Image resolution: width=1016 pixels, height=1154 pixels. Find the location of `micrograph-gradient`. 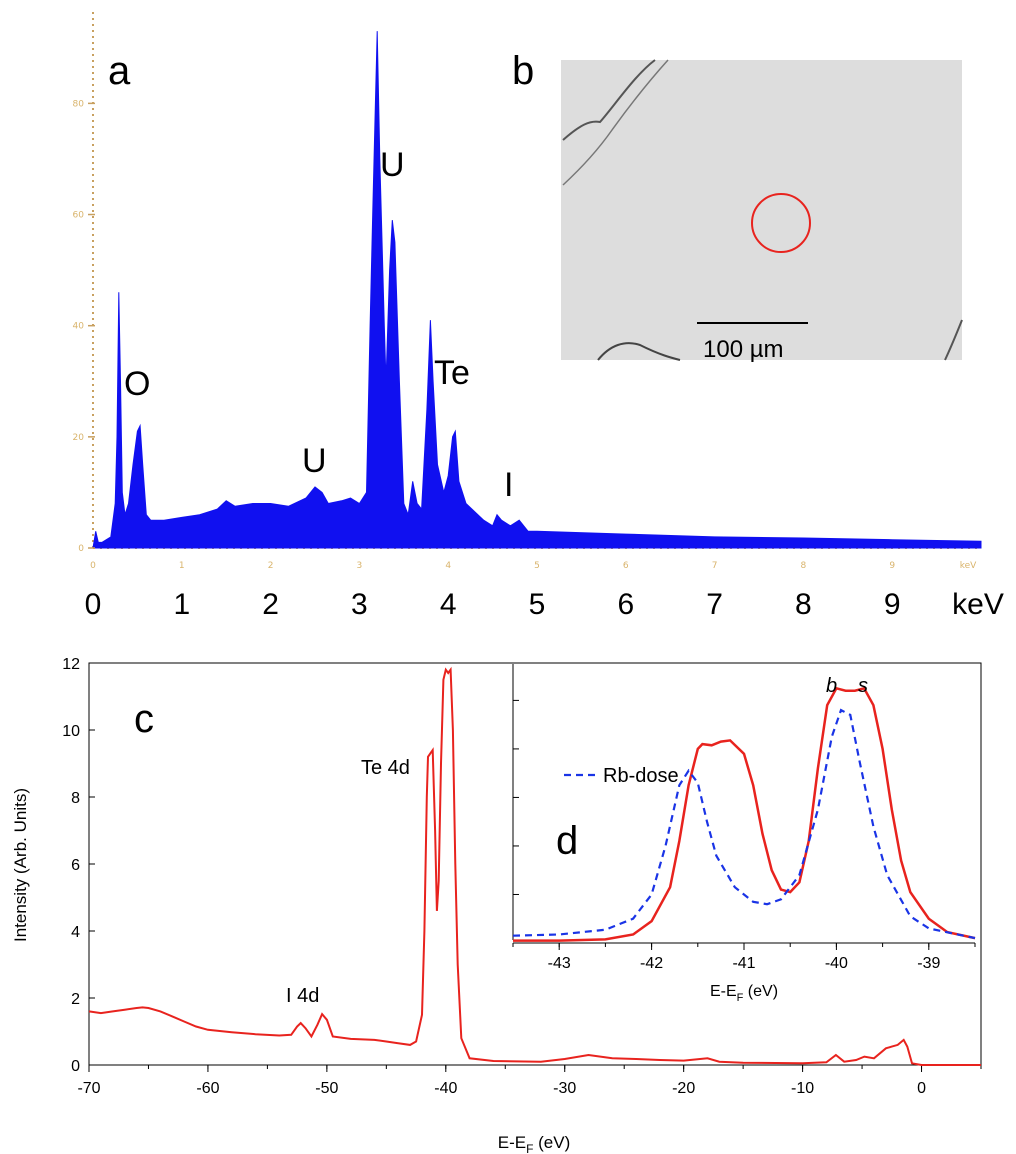

micrograph-gradient is located at coordinates (761, 210).